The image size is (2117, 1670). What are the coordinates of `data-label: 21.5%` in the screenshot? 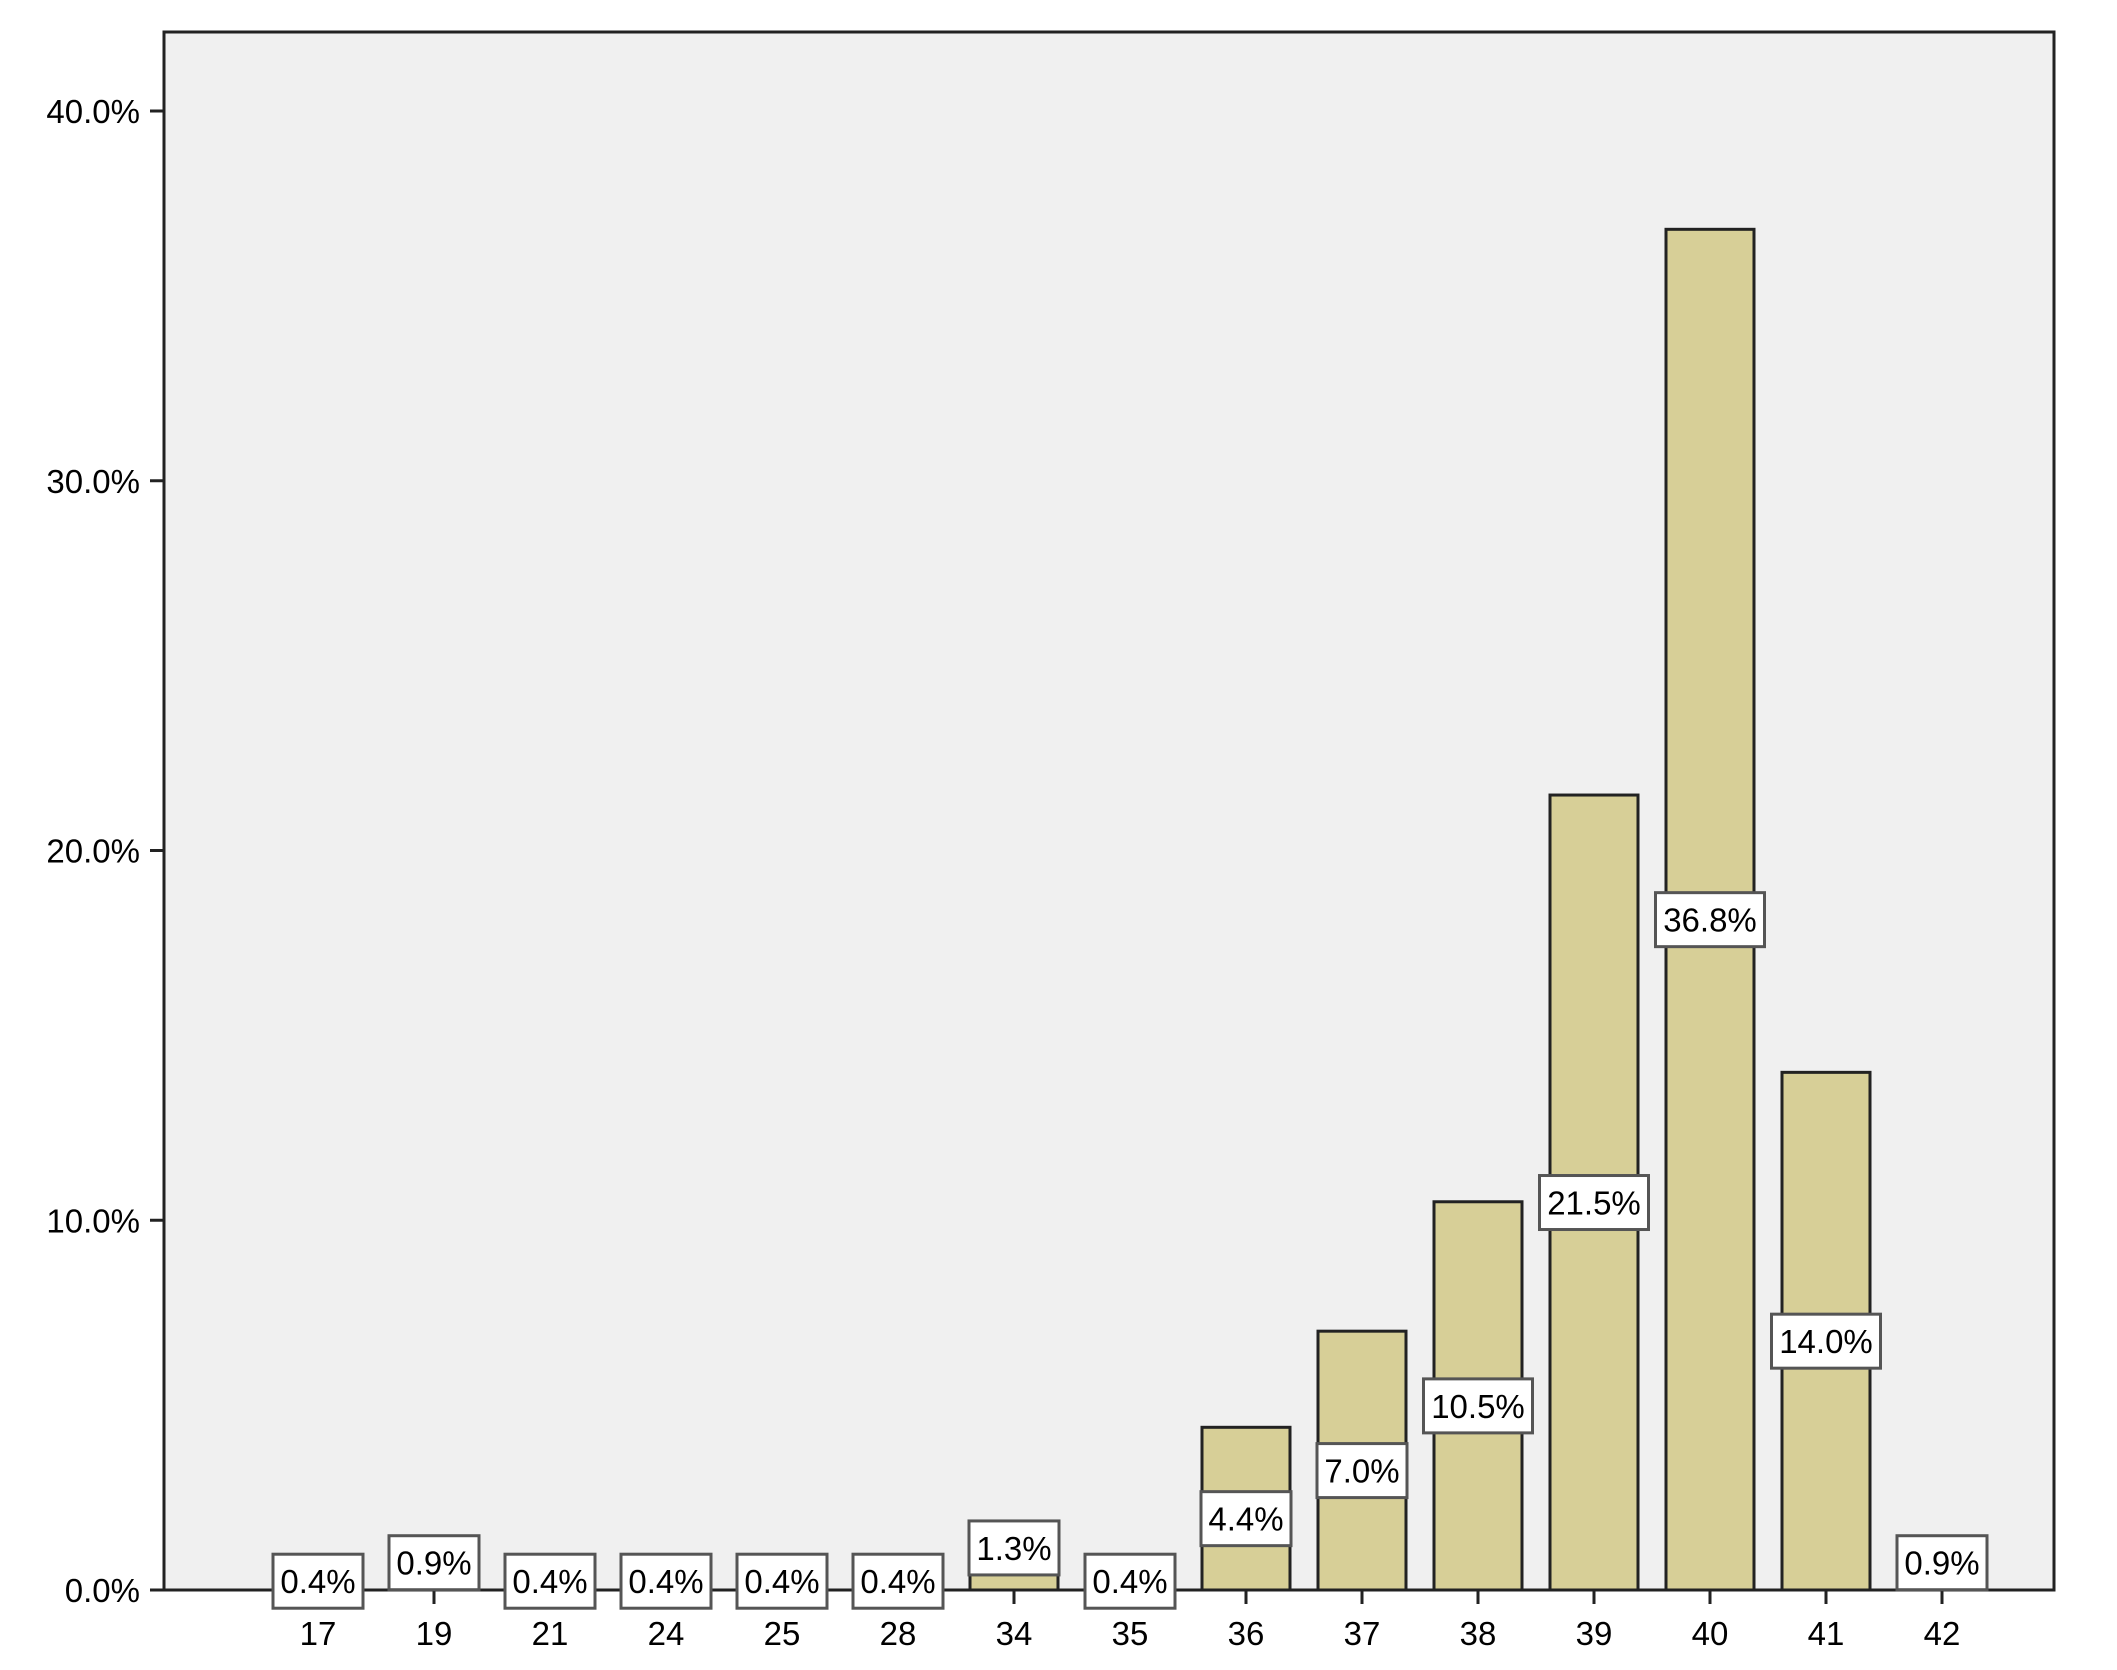 It's located at (1594, 1203).